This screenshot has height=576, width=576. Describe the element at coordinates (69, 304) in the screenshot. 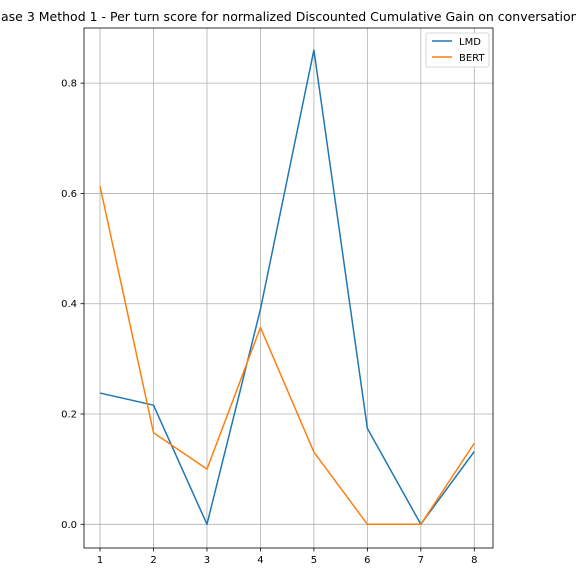

I see `y-tick-label: 0.4` at that location.